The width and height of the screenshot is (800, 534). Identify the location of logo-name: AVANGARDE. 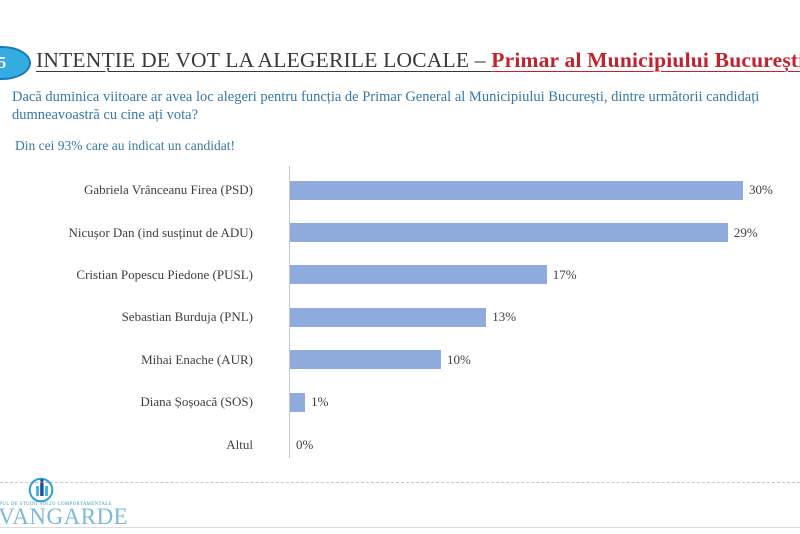
(64, 516).